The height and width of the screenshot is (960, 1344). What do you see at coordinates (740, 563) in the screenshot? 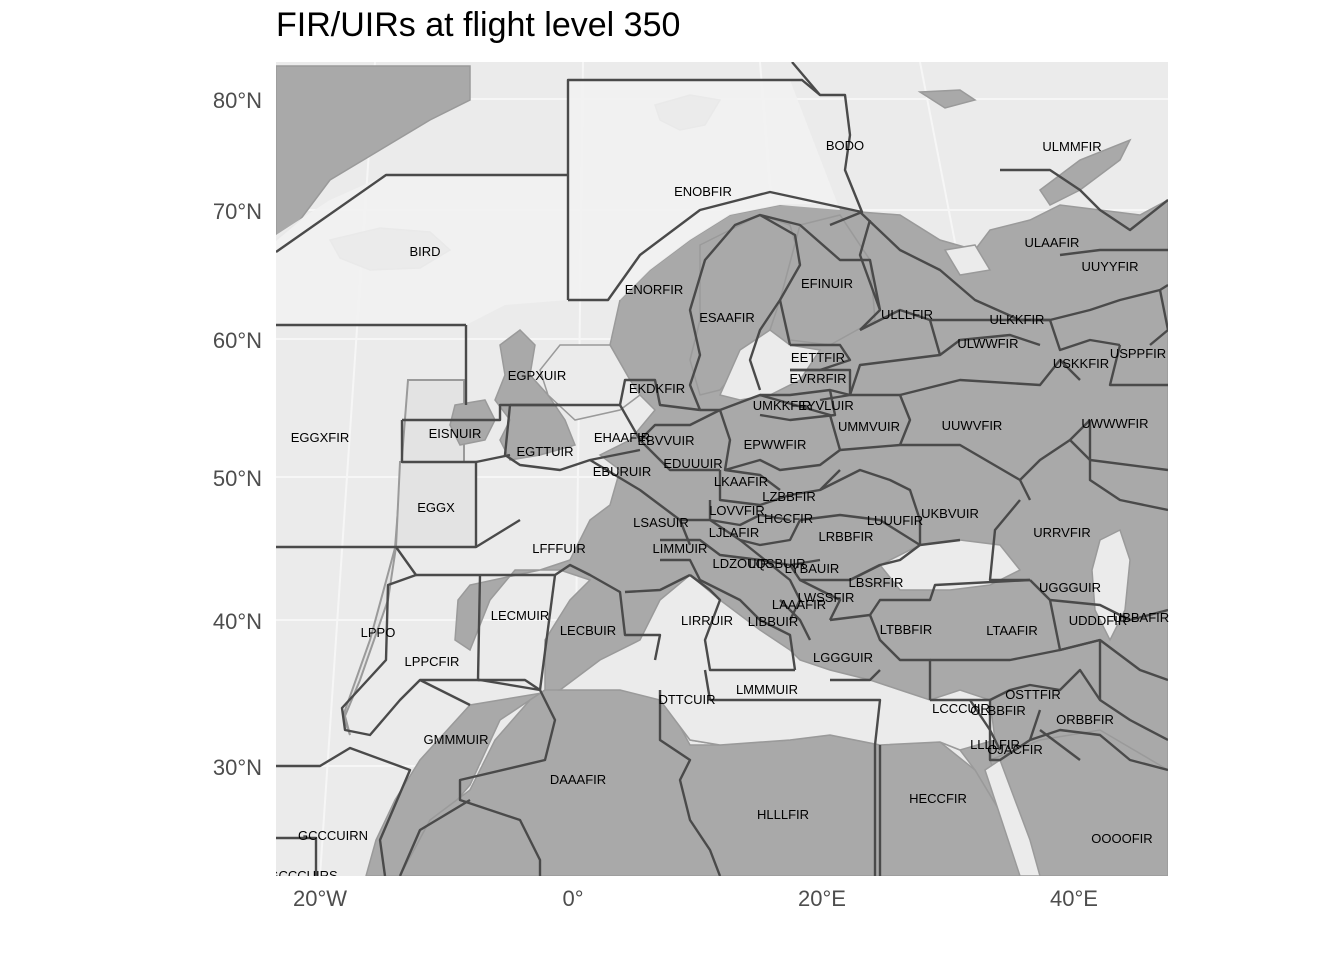
I see `fir-label-ldzouir: LDZOUIR` at bounding box center [740, 563].